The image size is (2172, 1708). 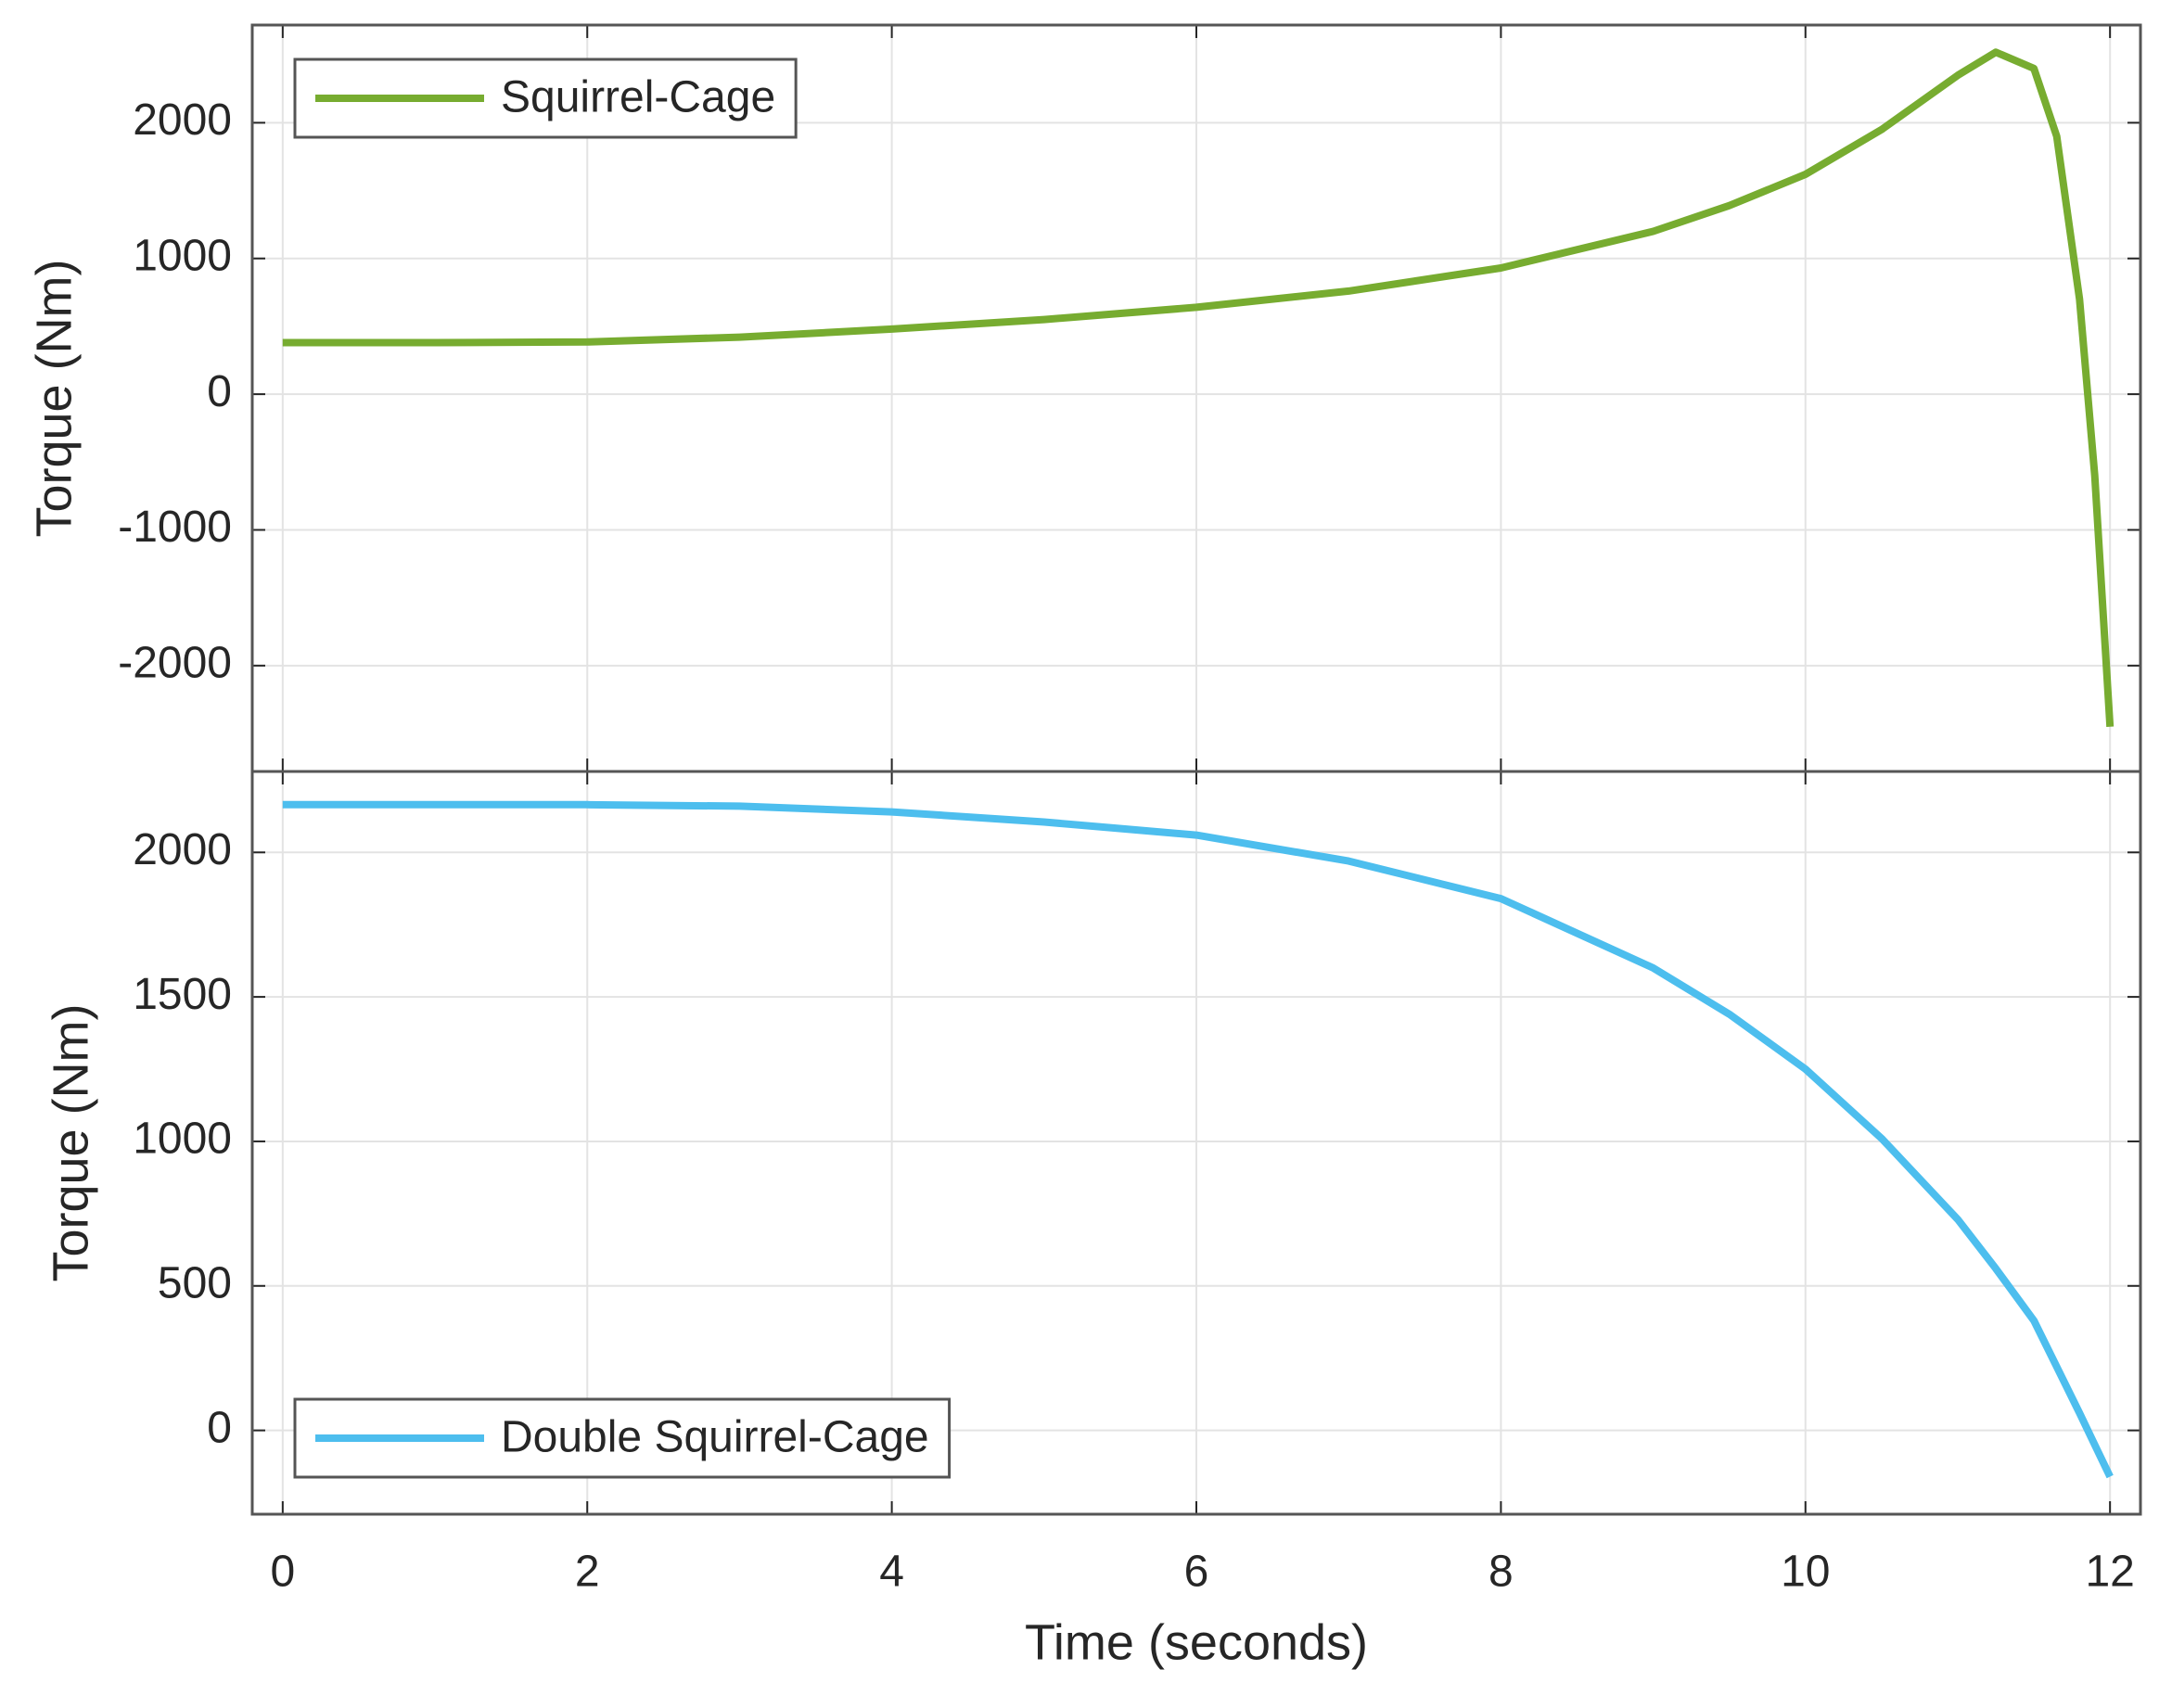 What do you see at coordinates (182, 994) in the screenshot?
I see `y-tick-label: 1500` at bounding box center [182, 994].